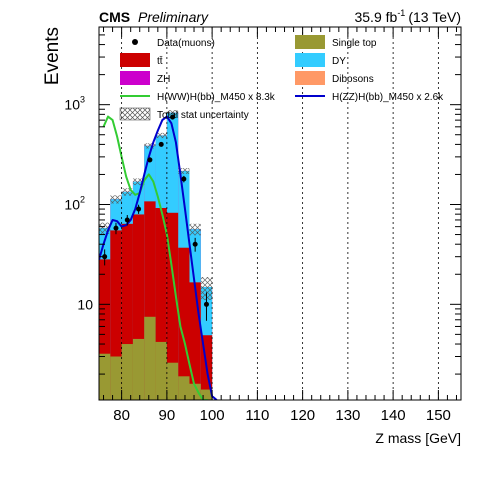 The width and height of the screenshot is (496, 477). I want to click on lumi-label: 35.9 fb-1 (13 TeV), so click(407, 16).